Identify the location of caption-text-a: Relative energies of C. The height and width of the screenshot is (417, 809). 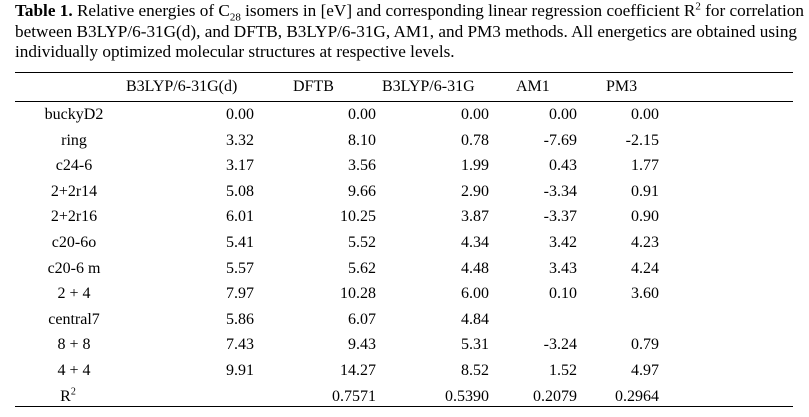
(151, 10).